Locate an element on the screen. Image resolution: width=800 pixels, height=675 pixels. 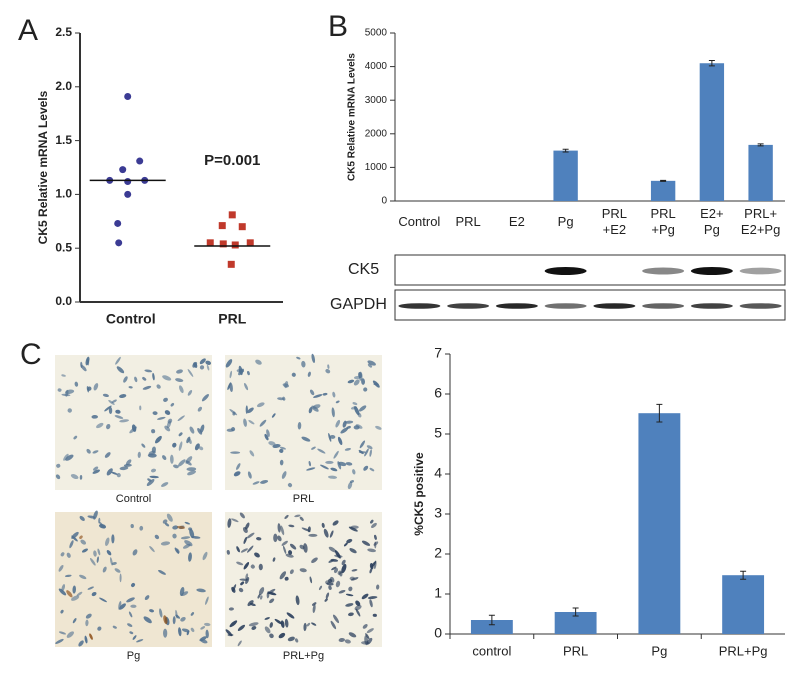
error-bar is located at coordinates (659, 413).